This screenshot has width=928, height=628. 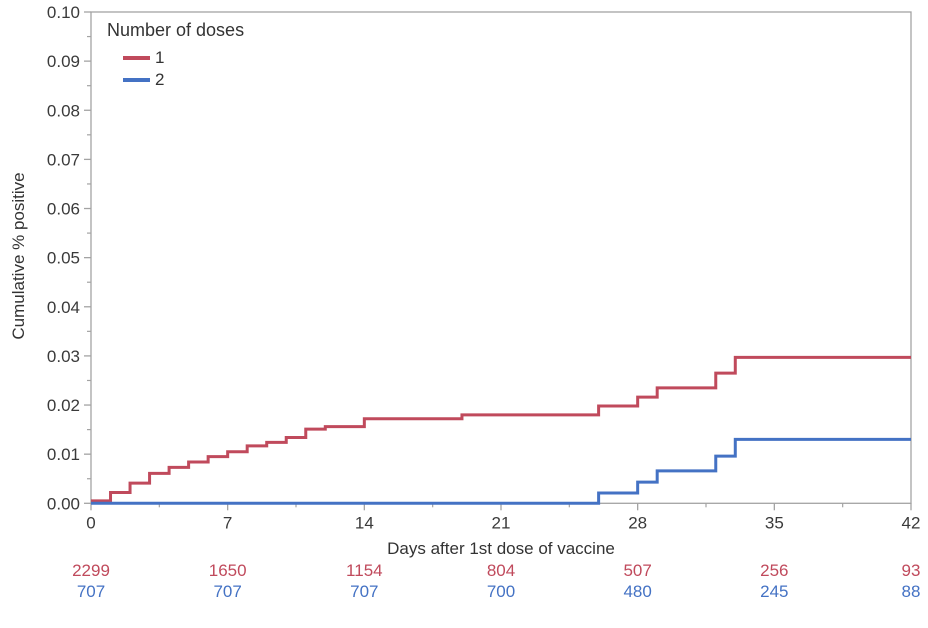 What do you see at coordinates (63, 159) in the screenshot?
I see `y-tick-label: 0.07` at bounding box center [63, 159].